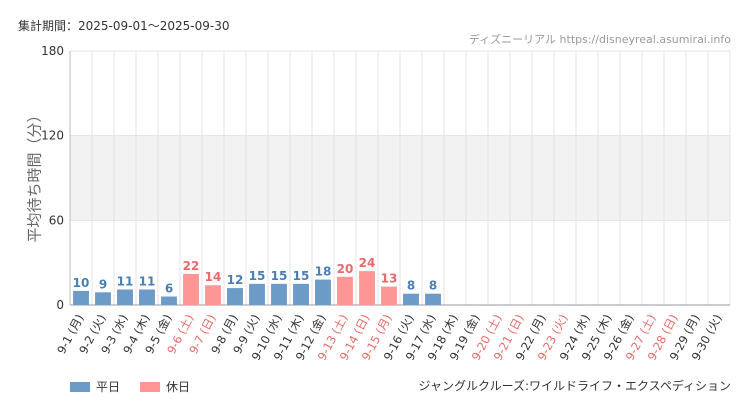  Describe the element at coordinates (367, 263) in the screenshot. I see `bar-value-label: 24` at that location.